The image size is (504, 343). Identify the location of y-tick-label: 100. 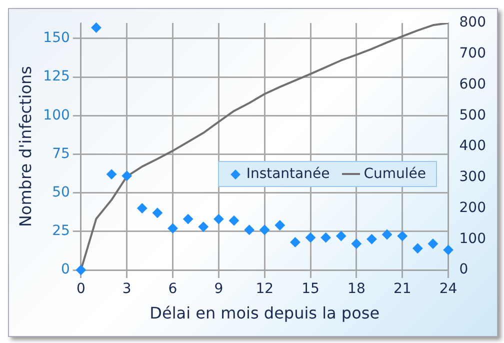
(56, 115).